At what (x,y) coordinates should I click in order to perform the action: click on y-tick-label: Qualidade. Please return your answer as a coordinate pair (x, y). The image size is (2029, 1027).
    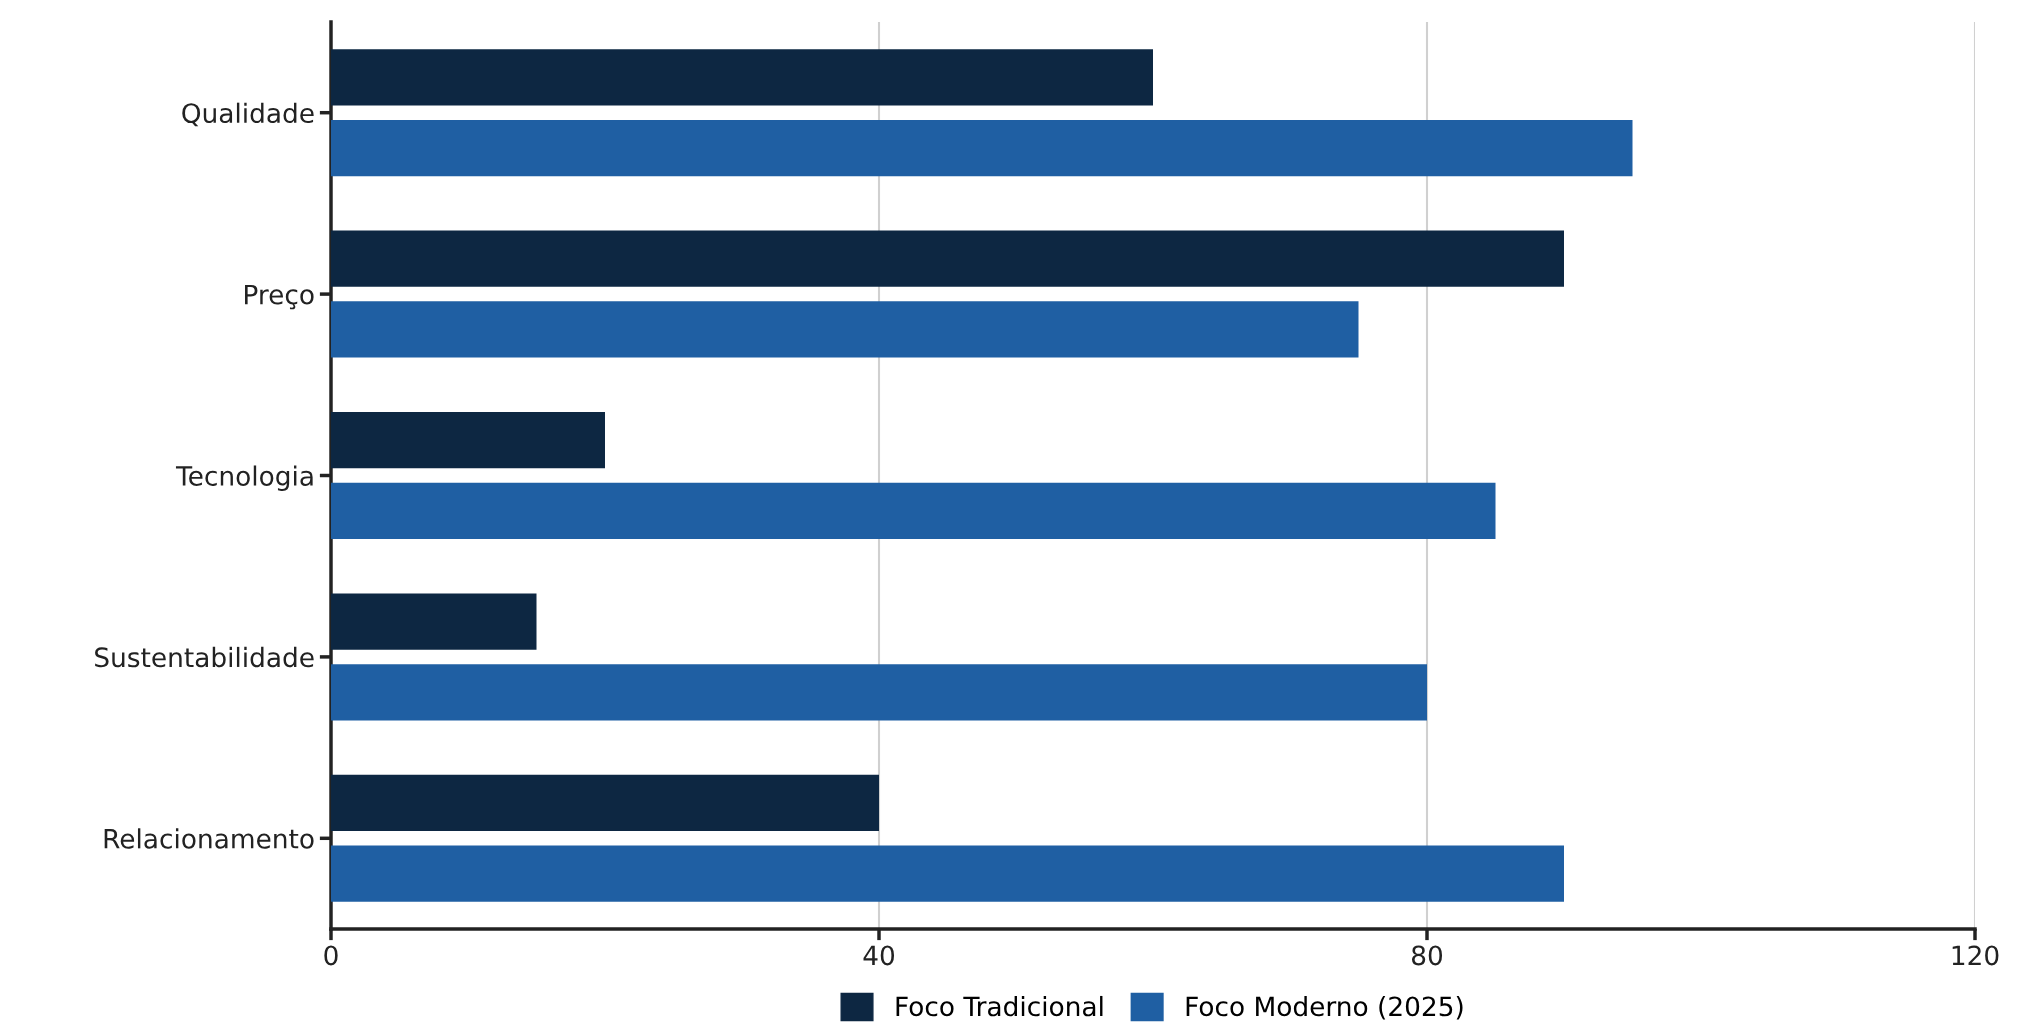
    Looking at the image, I should click on (248, 114).